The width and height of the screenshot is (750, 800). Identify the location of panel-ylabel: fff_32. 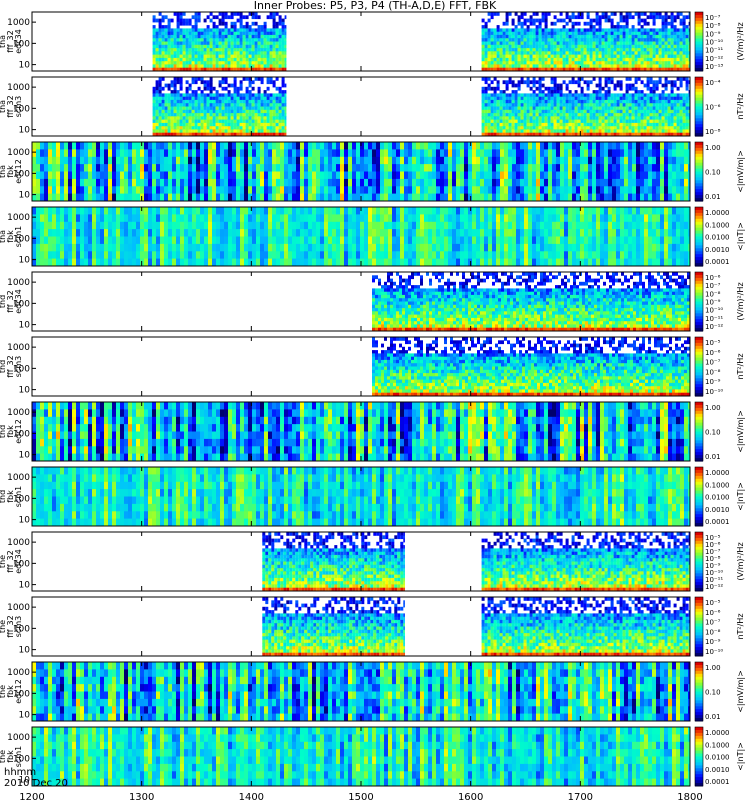
(10, 41).